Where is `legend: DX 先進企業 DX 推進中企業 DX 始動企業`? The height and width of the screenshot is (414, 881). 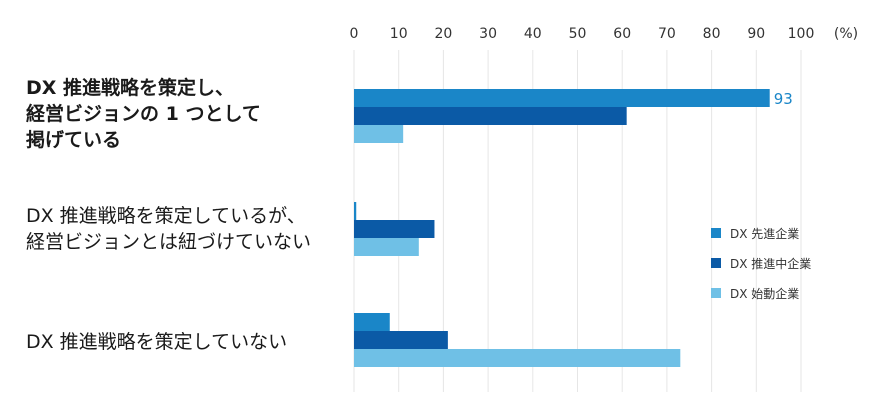
legend: DX 先進企業 DX 推進中企業 DX 始動企業 is located at coordinates (761, 263).